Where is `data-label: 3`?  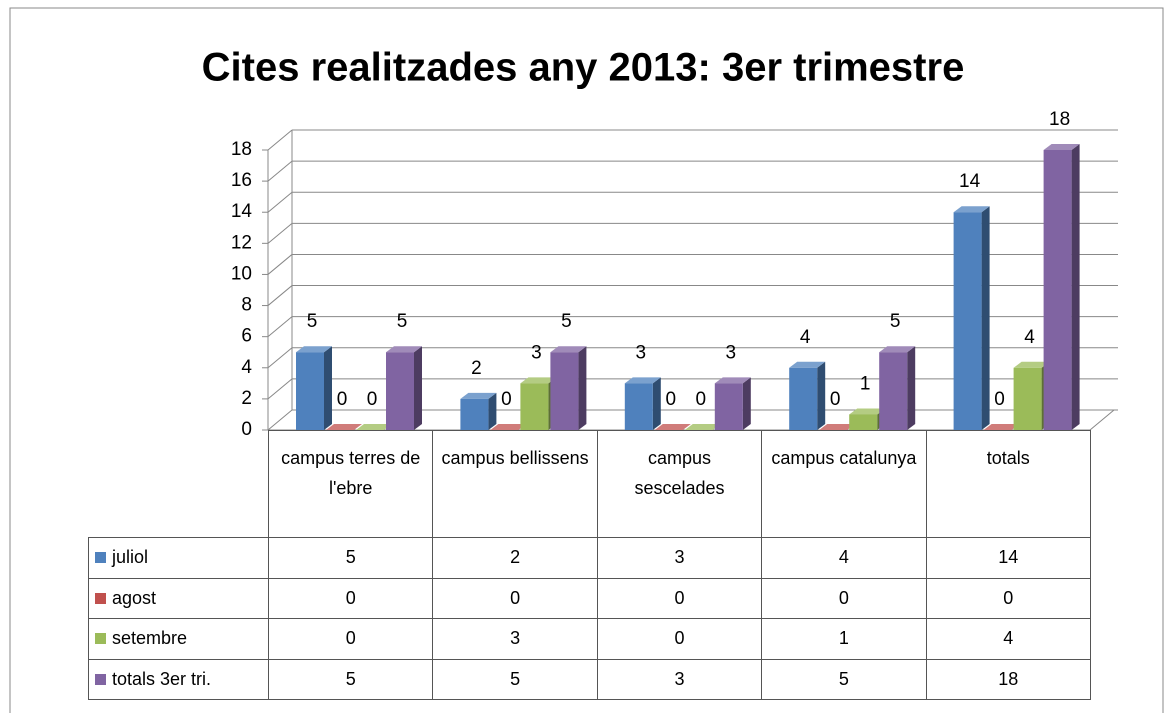
data-label: 3 is located at coordinates (731, 352).